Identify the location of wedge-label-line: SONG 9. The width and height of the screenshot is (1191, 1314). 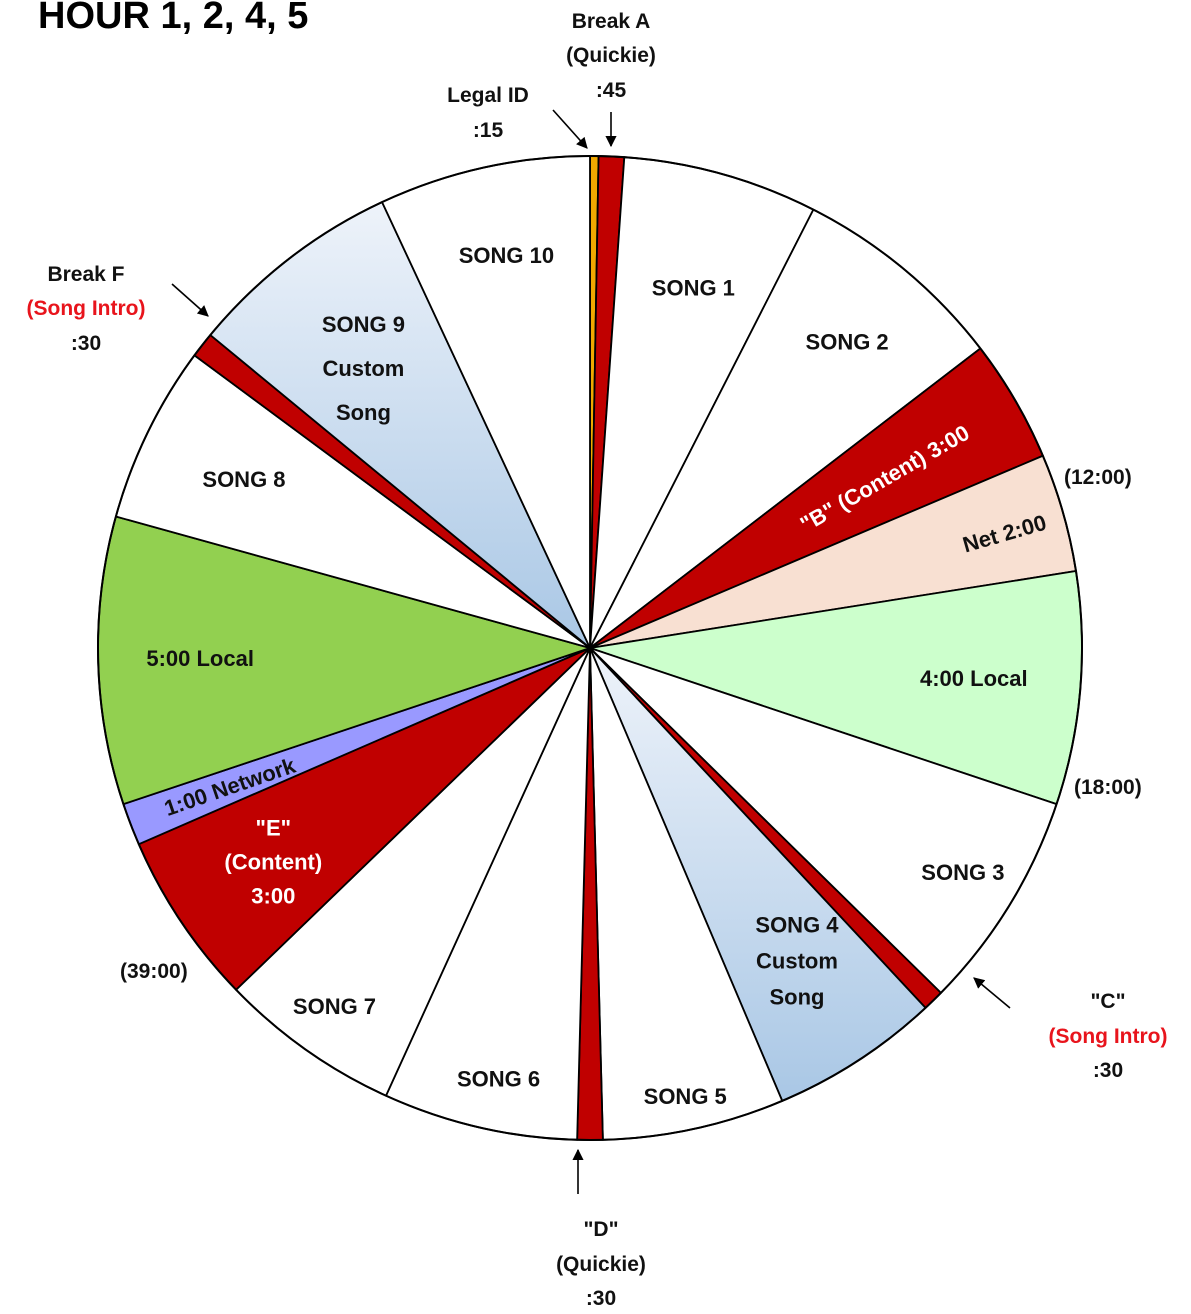
(363, 324).